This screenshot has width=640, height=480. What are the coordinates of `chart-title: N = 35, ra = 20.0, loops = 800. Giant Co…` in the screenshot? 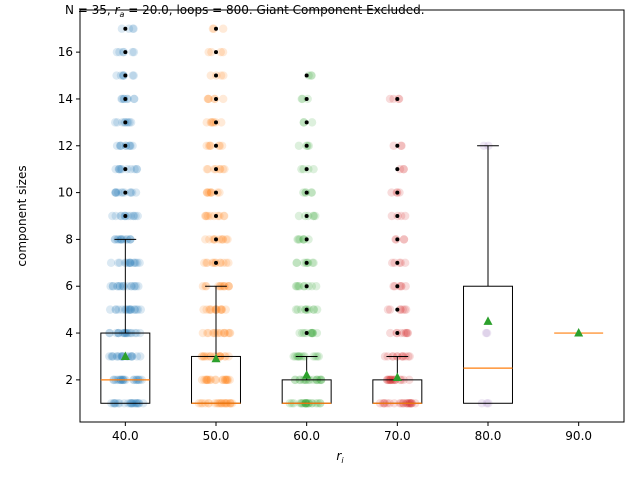 It's located at (245, 11).